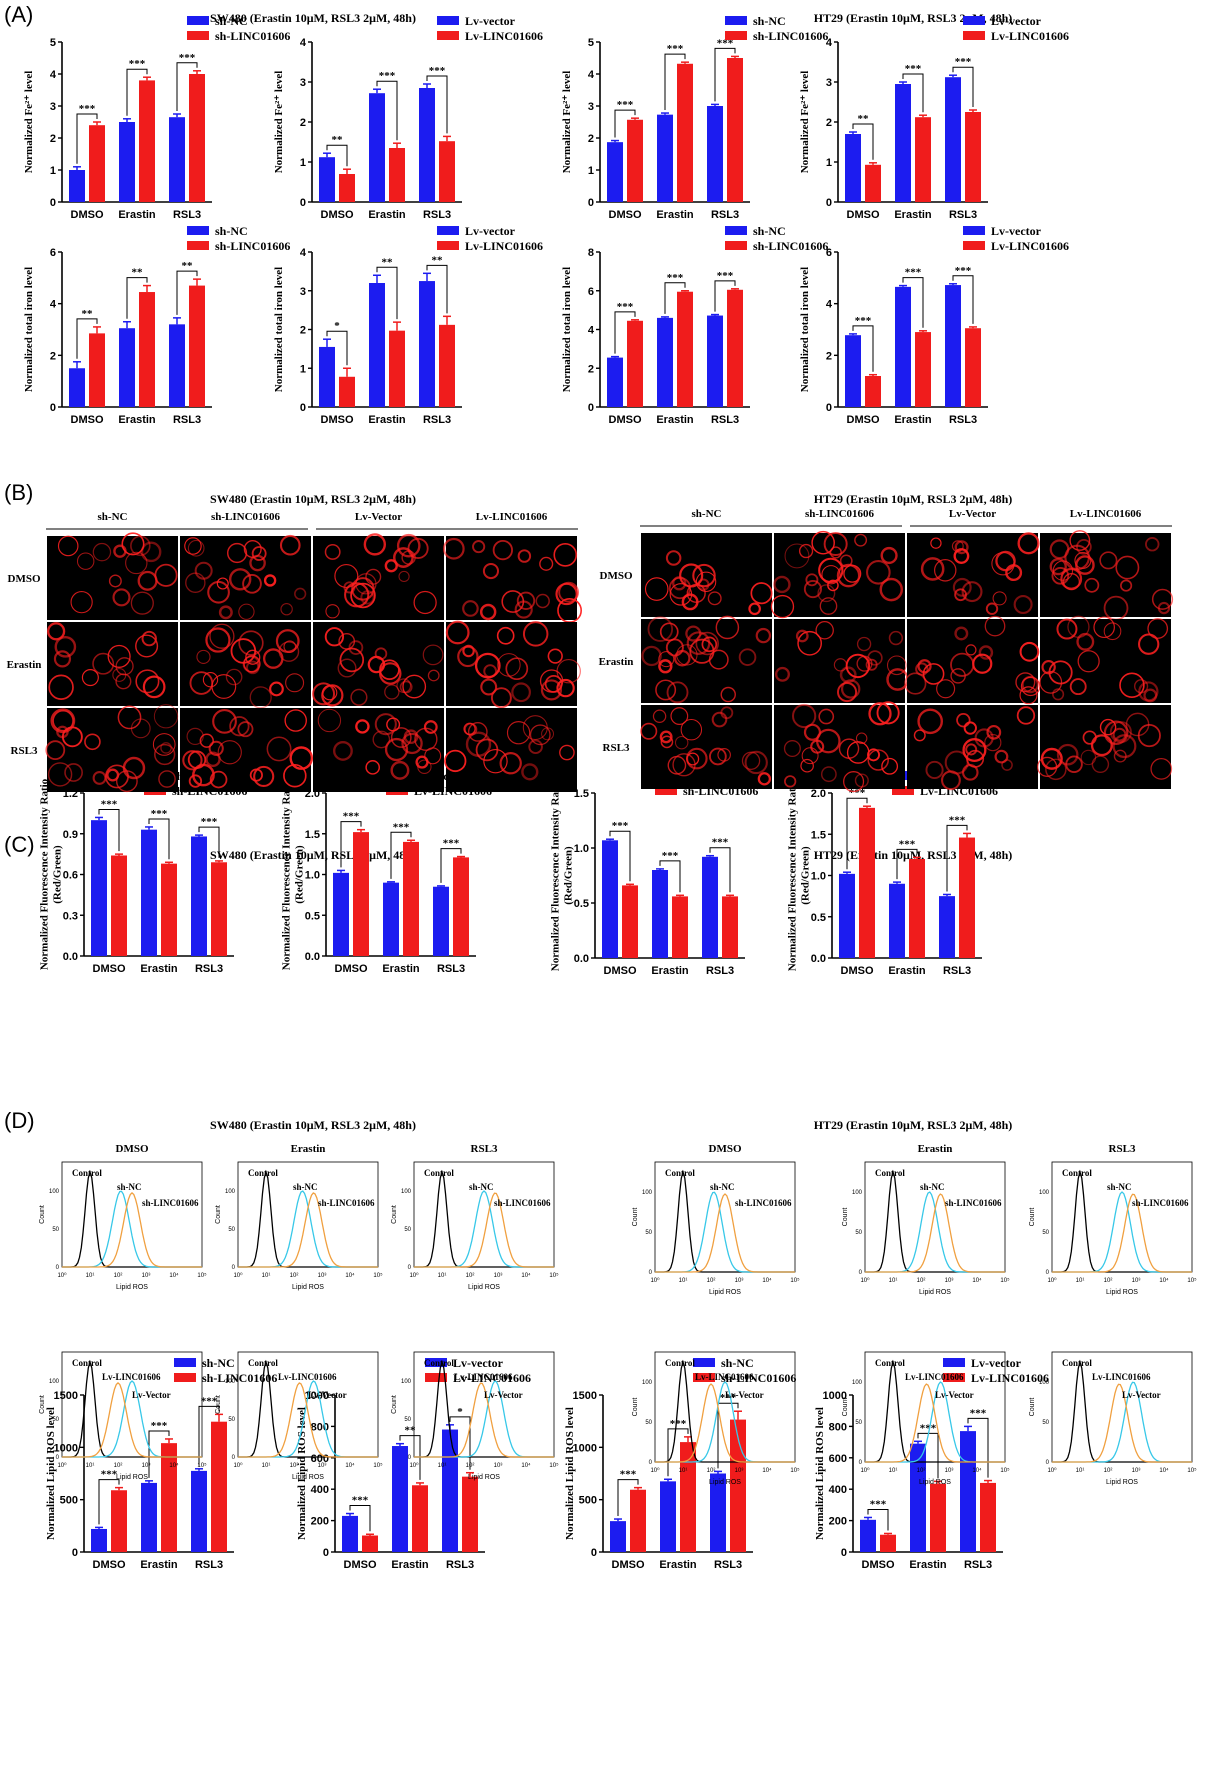 The image size is (1219, 1767). Describe the element at coordinates (818, 959) in the screenshot. I see `y-tick-label: 0.0` at that location.